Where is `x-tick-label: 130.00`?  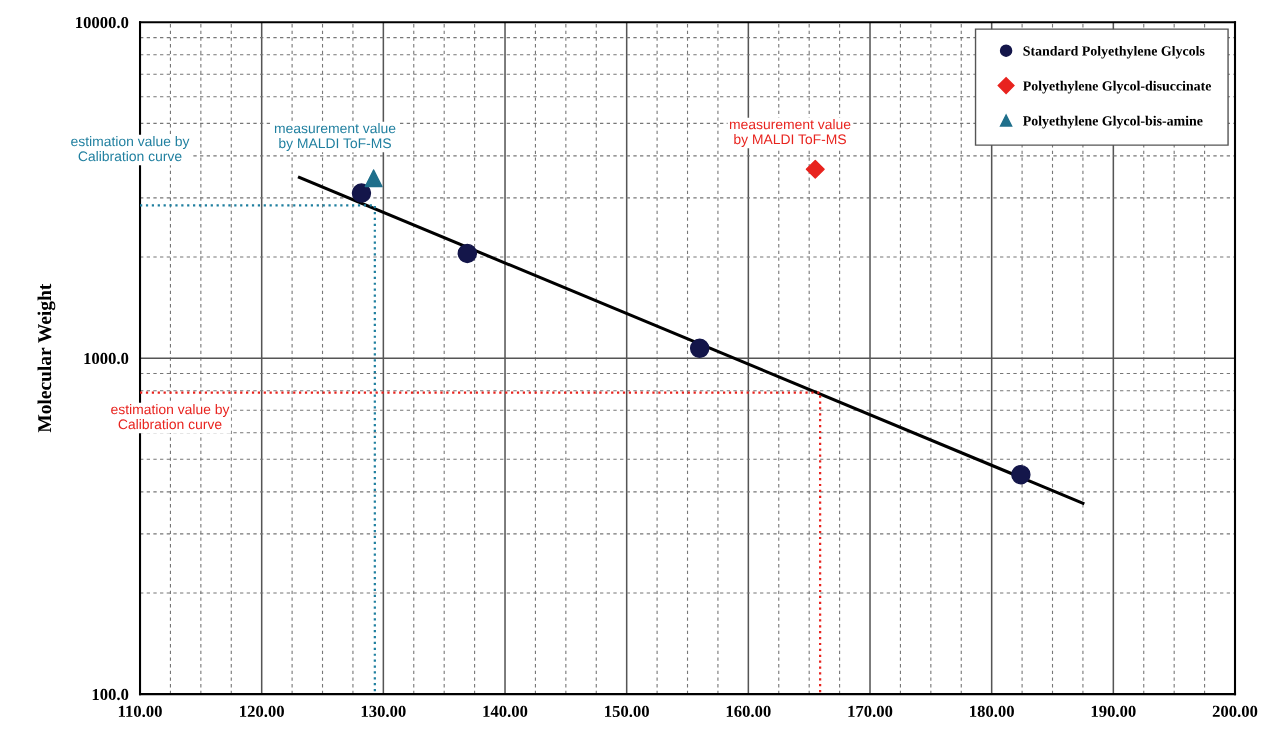 x-tick-label: 130.00 is located at coordinates (383, 711).